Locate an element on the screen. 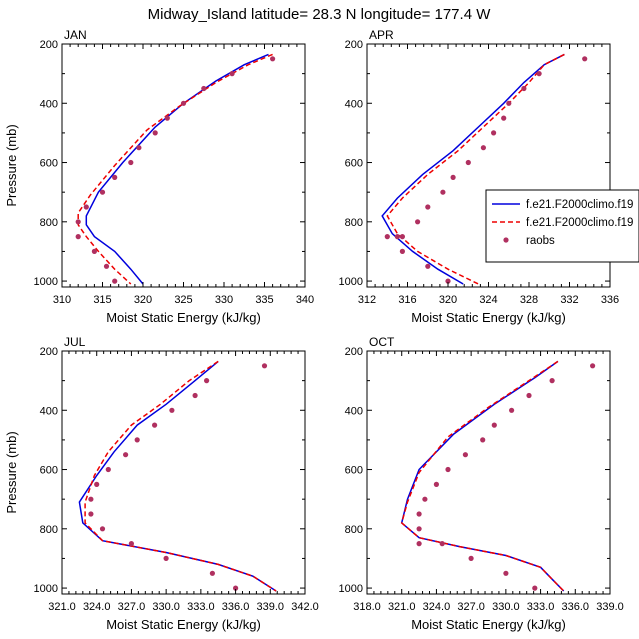  oct-series-dashed-line is located at coordinates (482, 476).